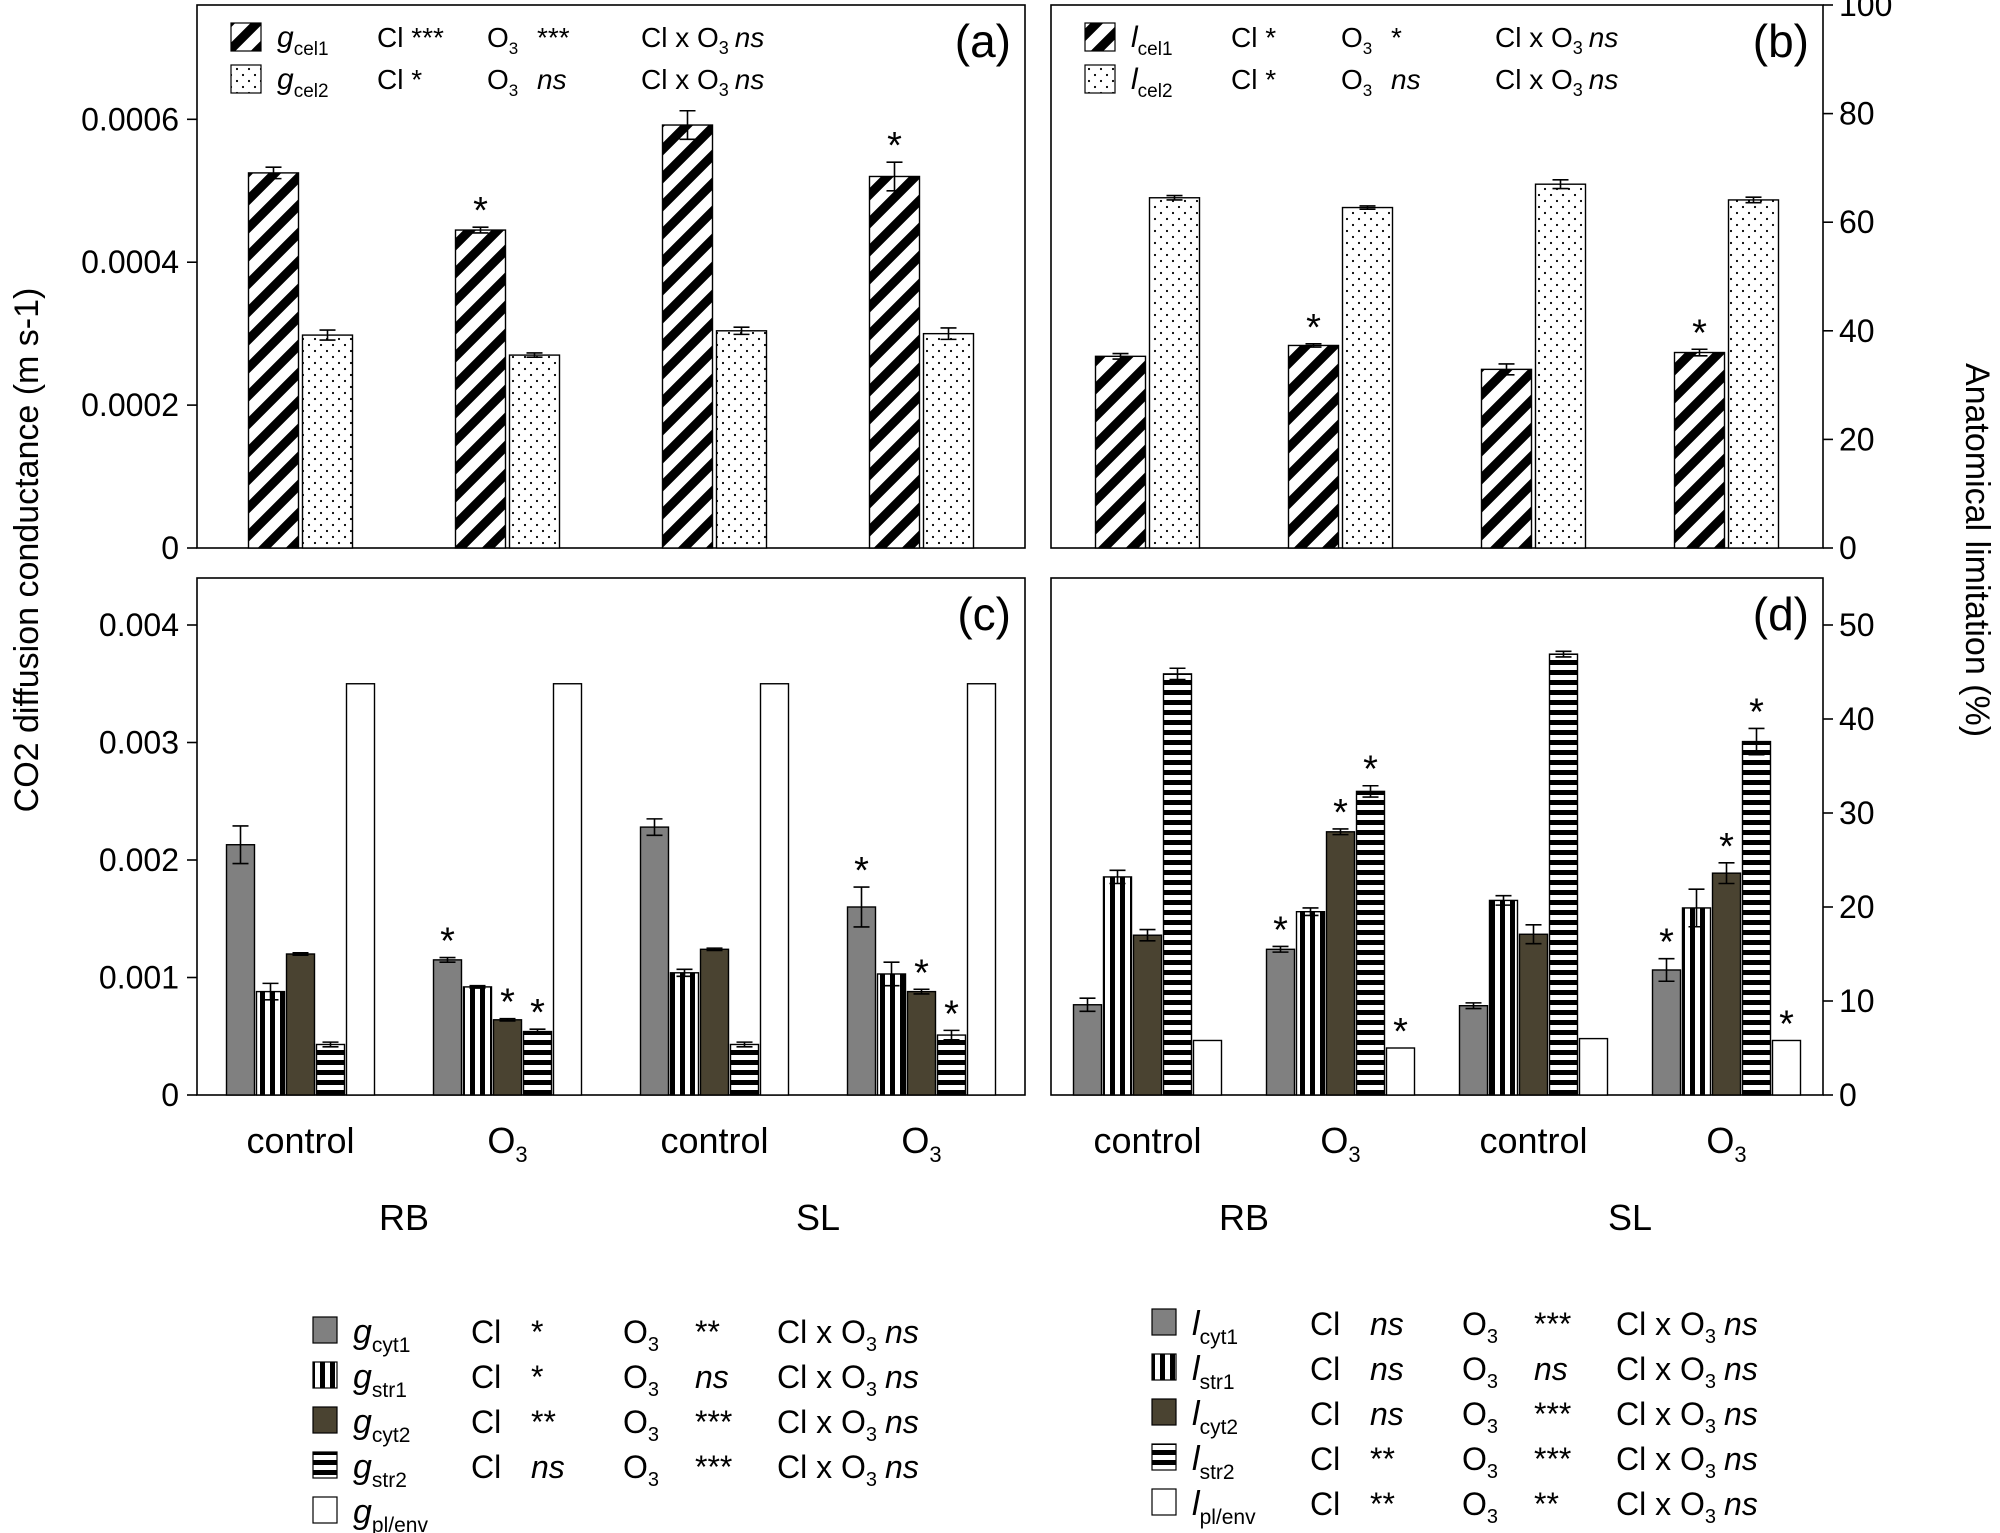 This screenshot has height=1533, width=2000. Describe the element at coordinates (1437, 836) in the screenshot. I see `plot-frame` at that location.